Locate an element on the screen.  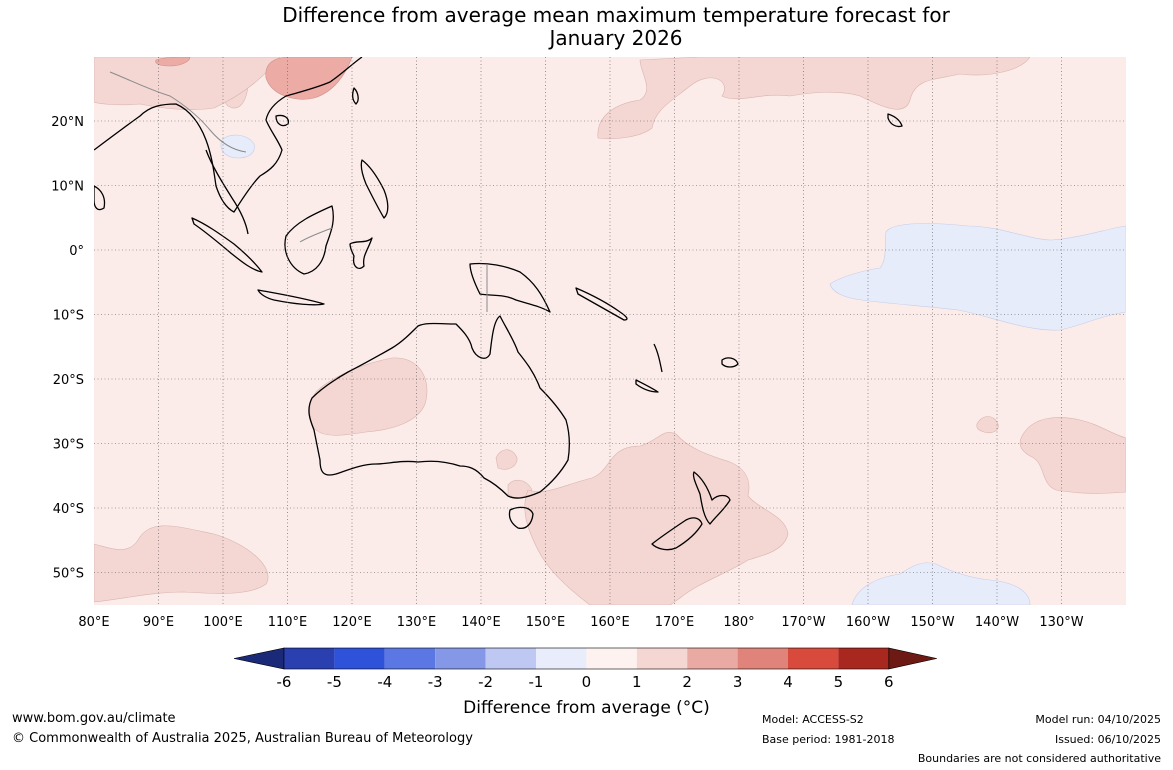
coastline-hainan is located at coordinates (282, 120).